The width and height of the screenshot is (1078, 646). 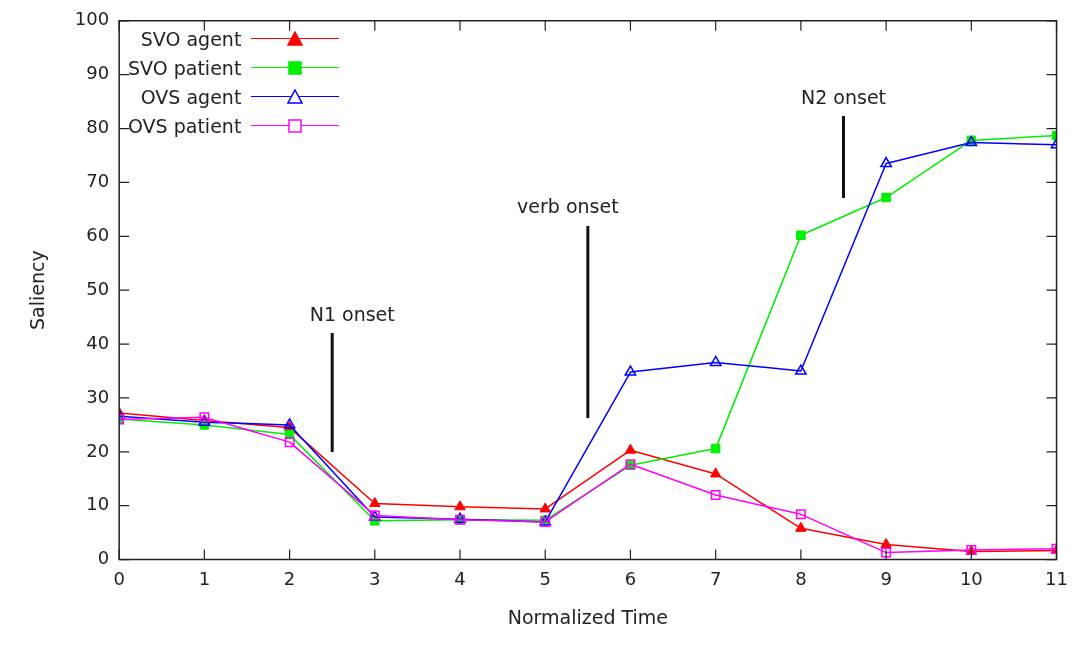 I want to click on x-tick-label: 9, so click(x=886, y=579).